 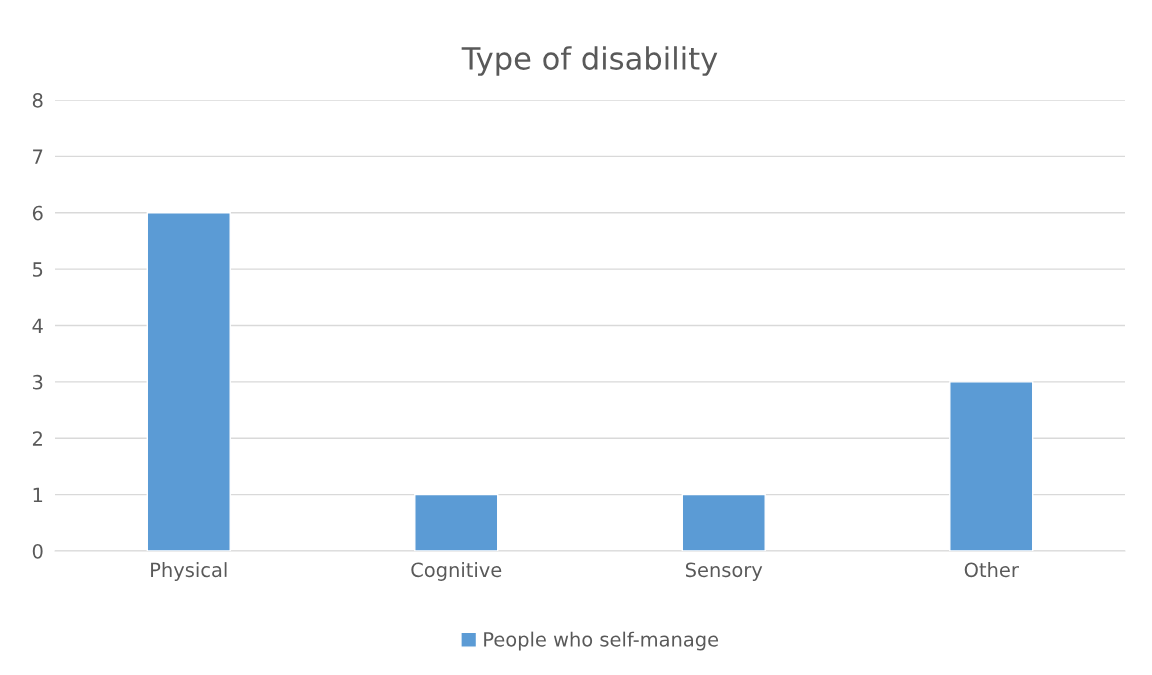 I want to click on y-tick-label: 0, so click(x=37, y=551).